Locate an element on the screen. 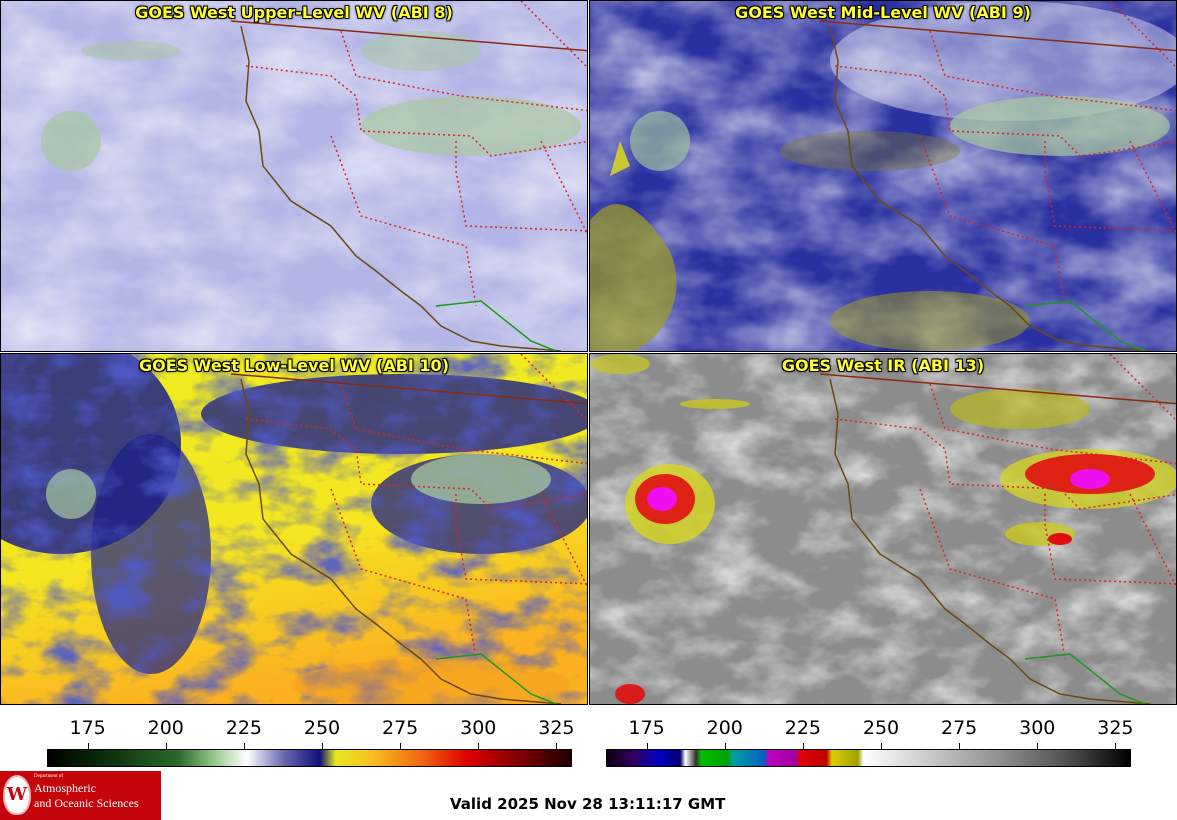  valid-time: Valid 2025 Nov 28 13:11:17 GMT is located at coordinates (588, 804).